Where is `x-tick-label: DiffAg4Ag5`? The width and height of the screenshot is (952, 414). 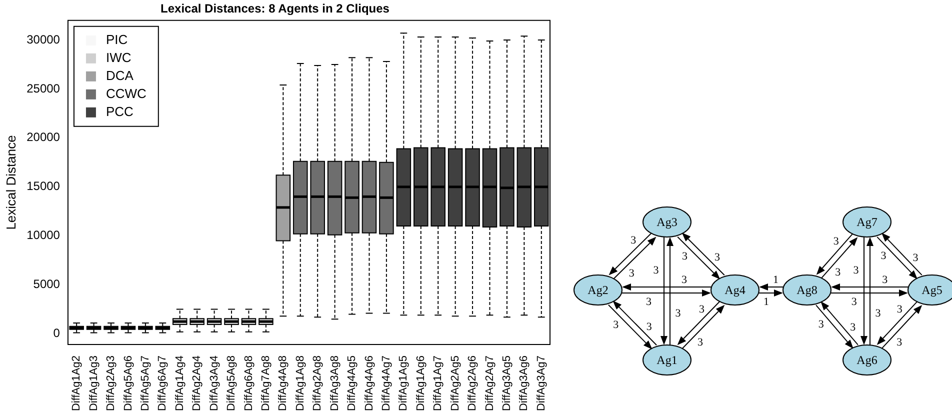 x-tick-label: DiffAg4Ag5 is located at coordinates (352, 384).